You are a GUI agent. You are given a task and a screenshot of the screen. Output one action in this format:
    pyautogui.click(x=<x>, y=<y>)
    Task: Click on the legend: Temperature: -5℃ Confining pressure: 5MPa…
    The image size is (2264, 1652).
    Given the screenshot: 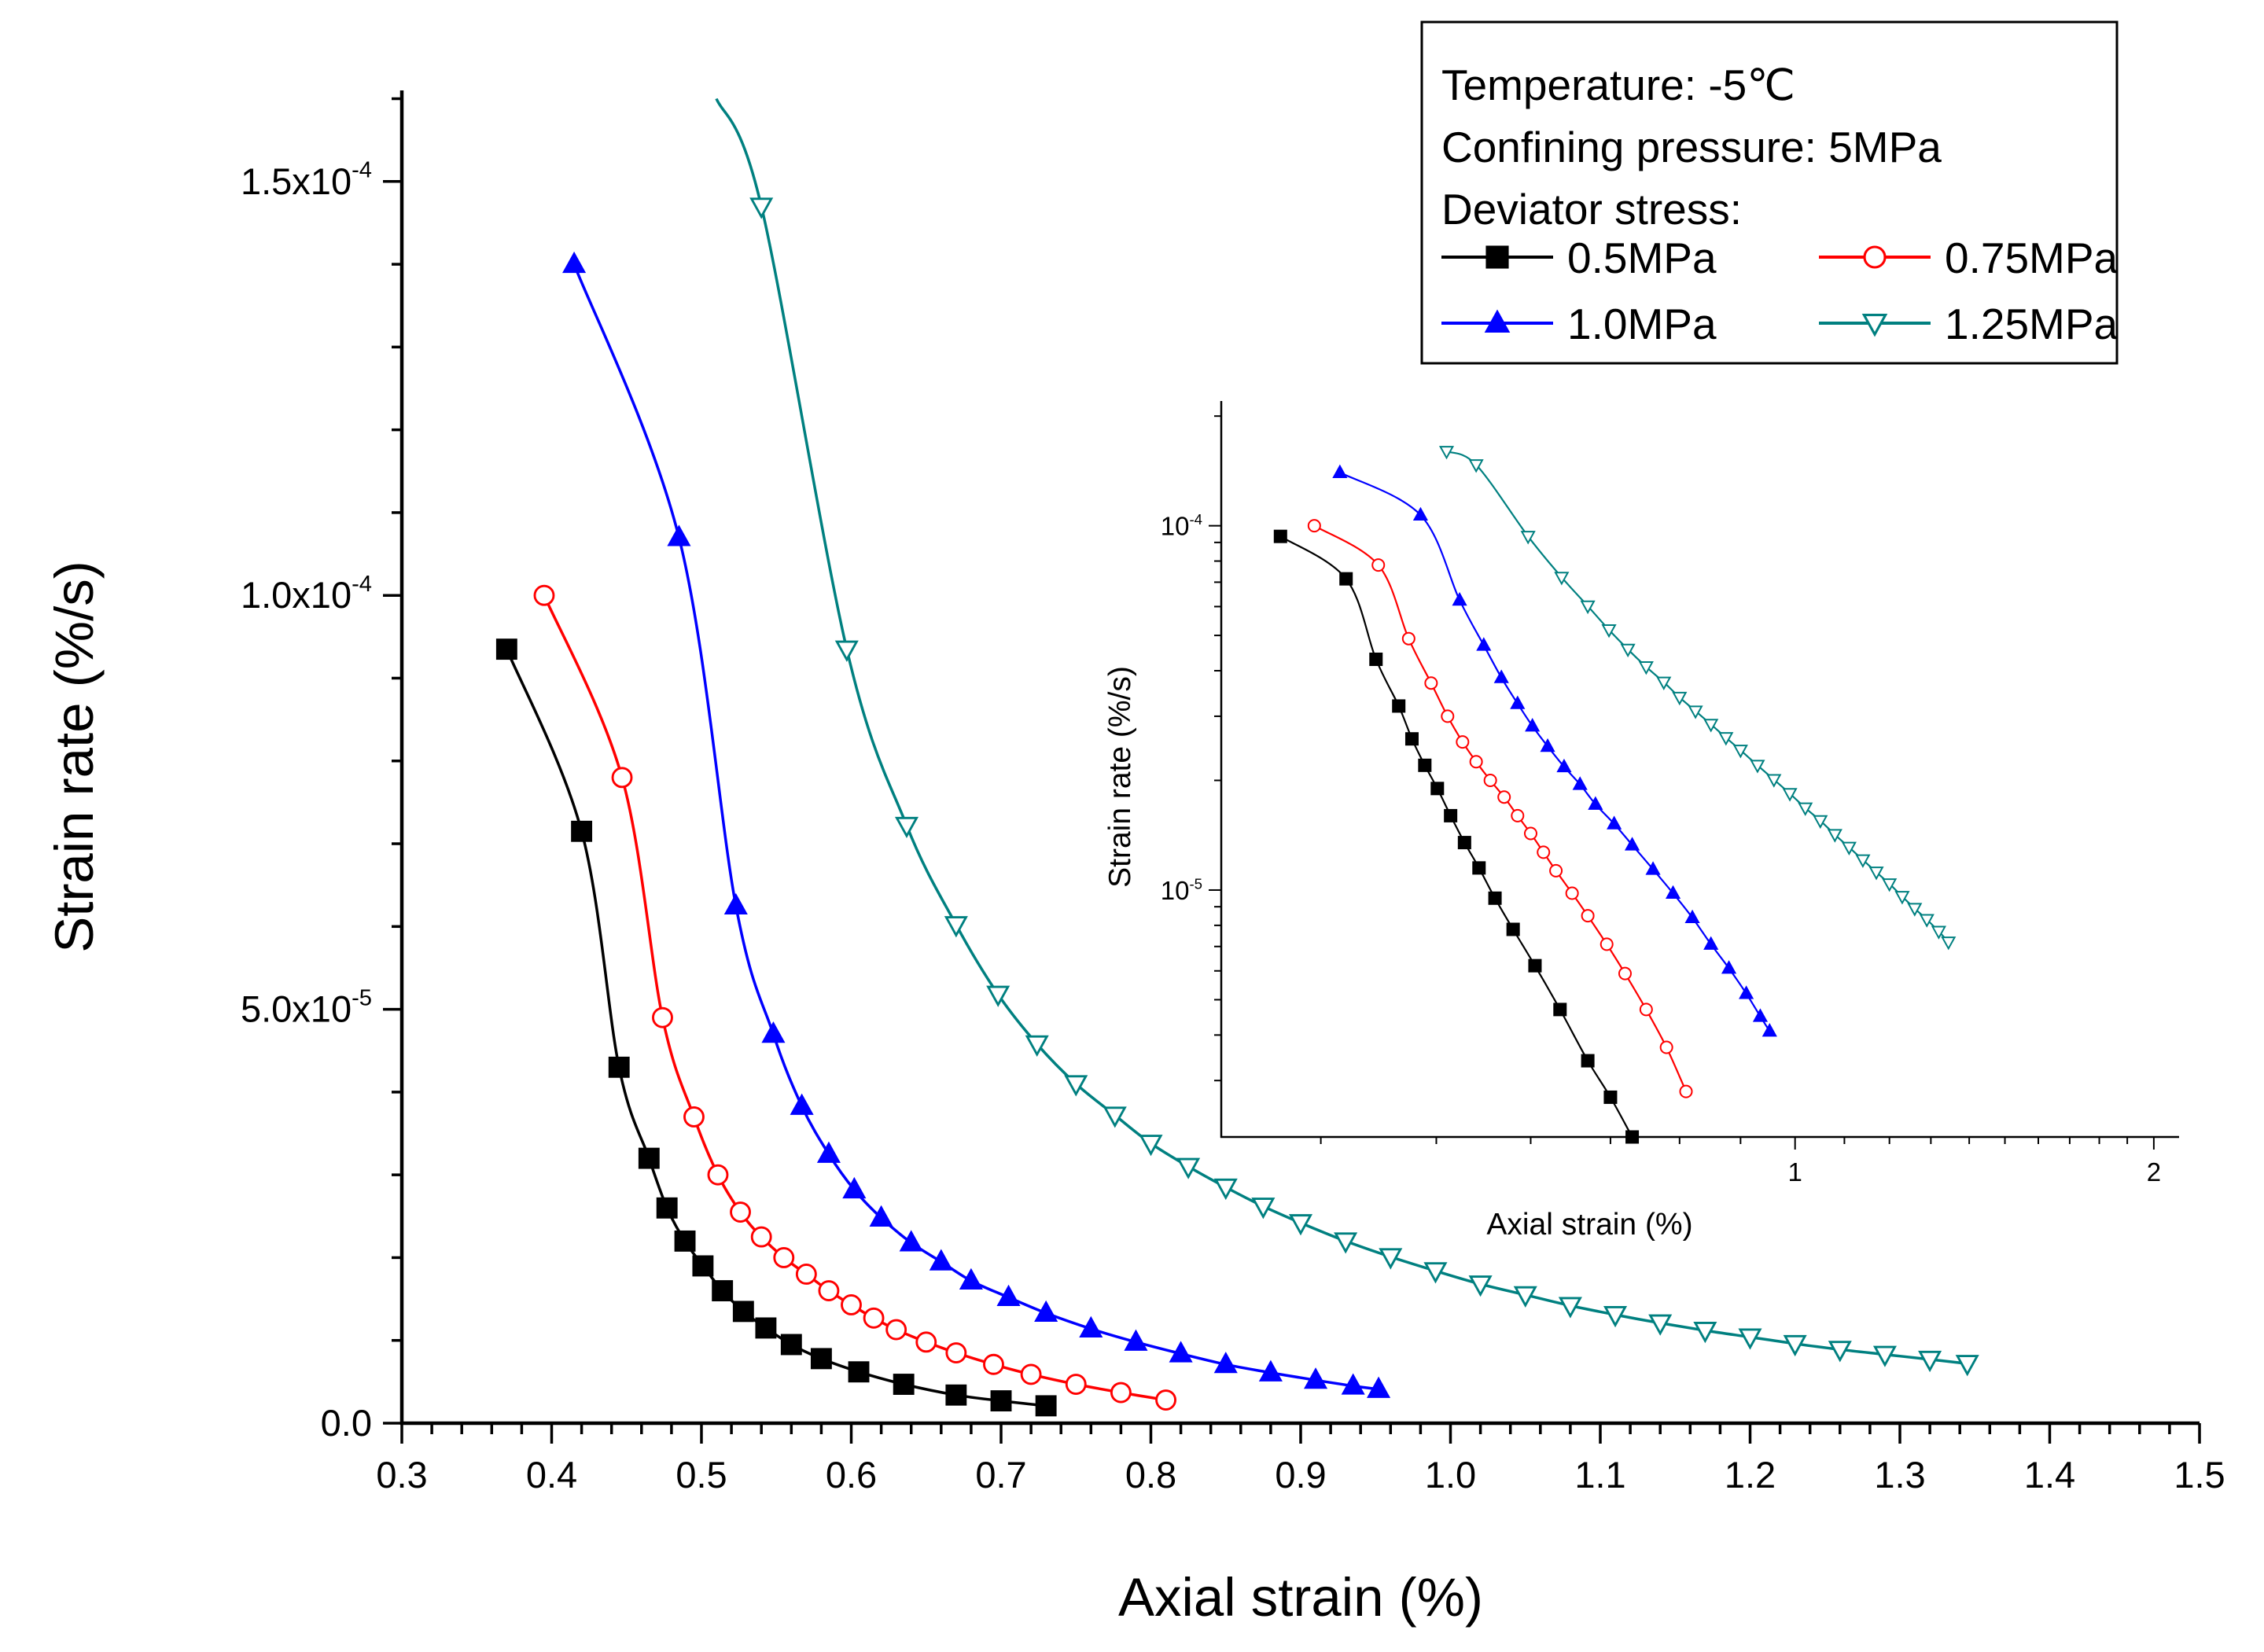 What is the action you would take?
    pyautogui.click(x=1769, y=192)
    